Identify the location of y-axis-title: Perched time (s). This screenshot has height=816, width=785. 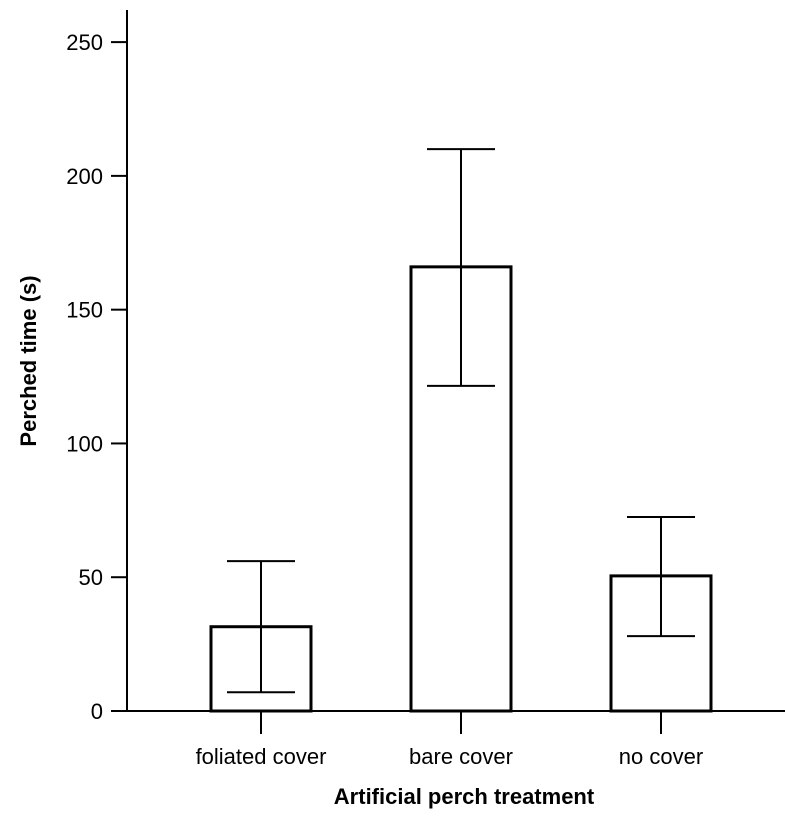
(28, 360).